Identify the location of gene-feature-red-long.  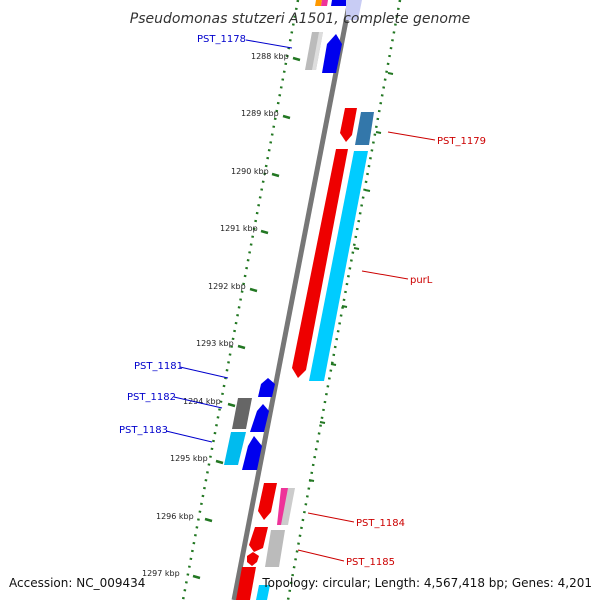
(320, 263).